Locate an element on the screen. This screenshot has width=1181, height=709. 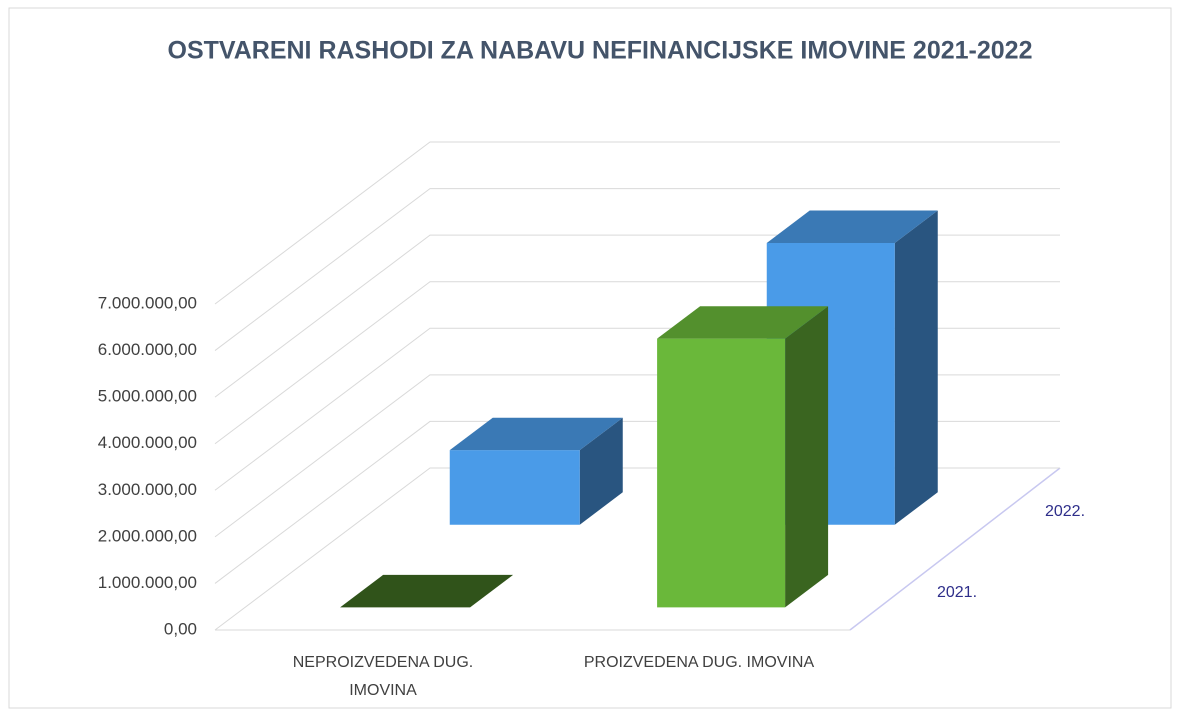
y-tick-label: 3.000.000,00 is located at coordinates (147, 489).